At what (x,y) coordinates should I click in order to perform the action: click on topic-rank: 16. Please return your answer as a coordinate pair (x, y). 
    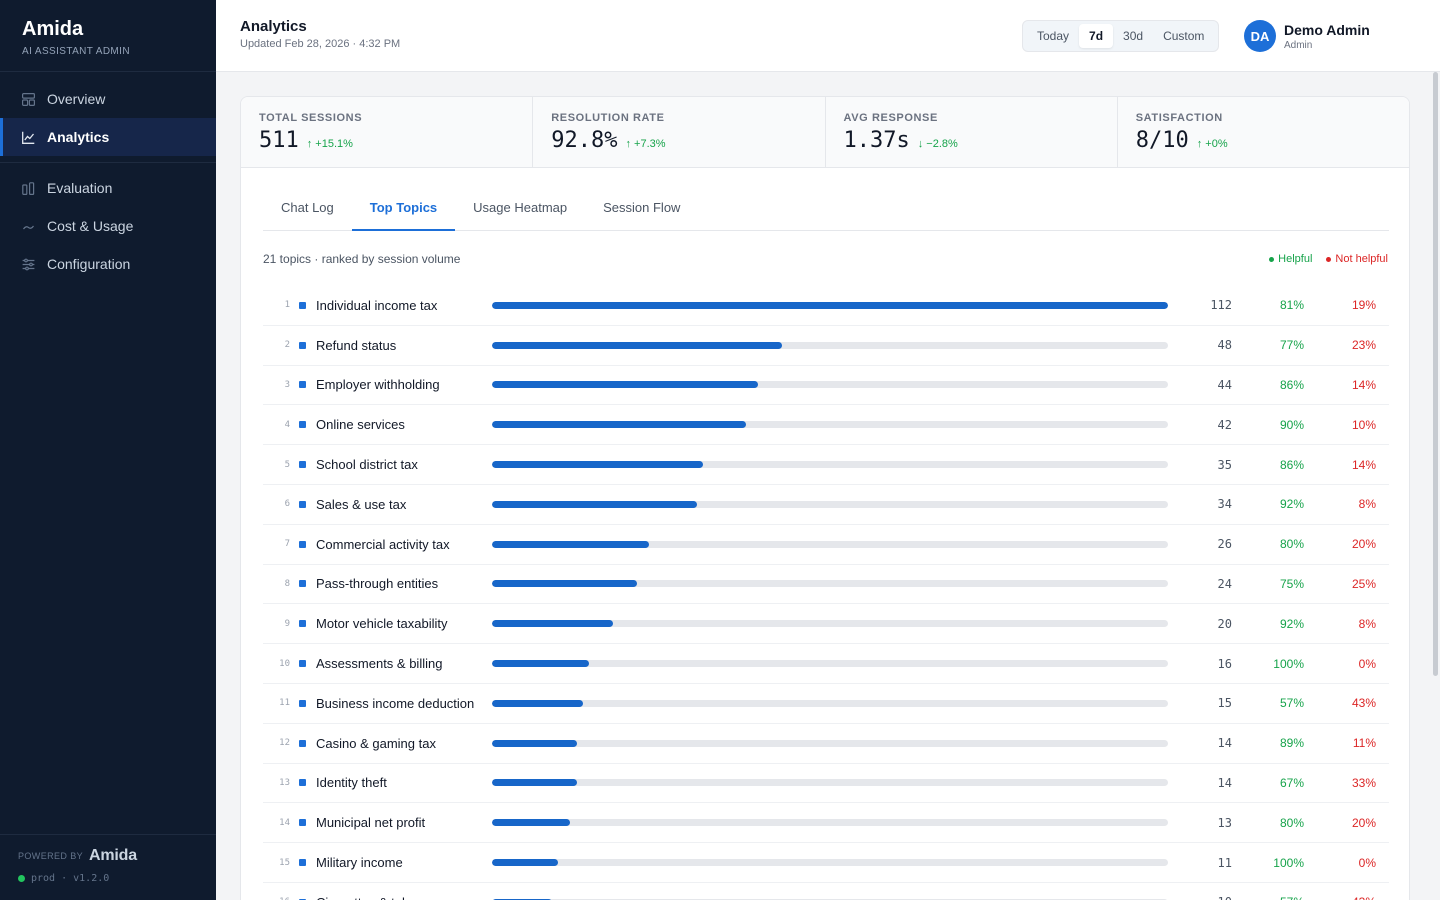
    Looking at the image, I should click on (276, 898).